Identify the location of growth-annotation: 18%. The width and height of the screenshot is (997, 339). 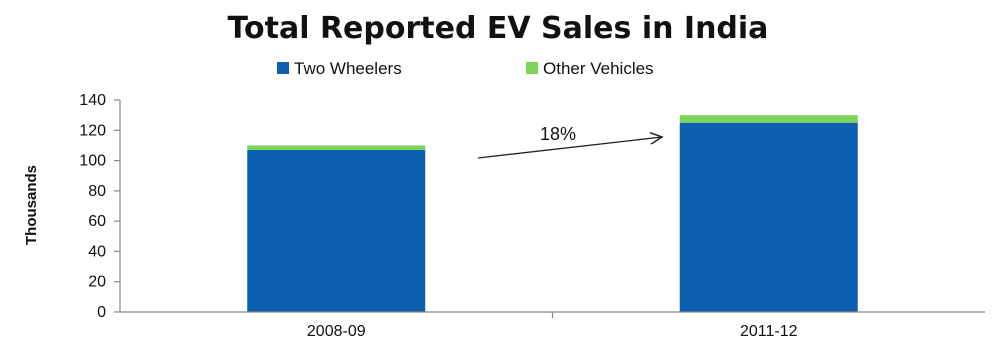
(570, 141).